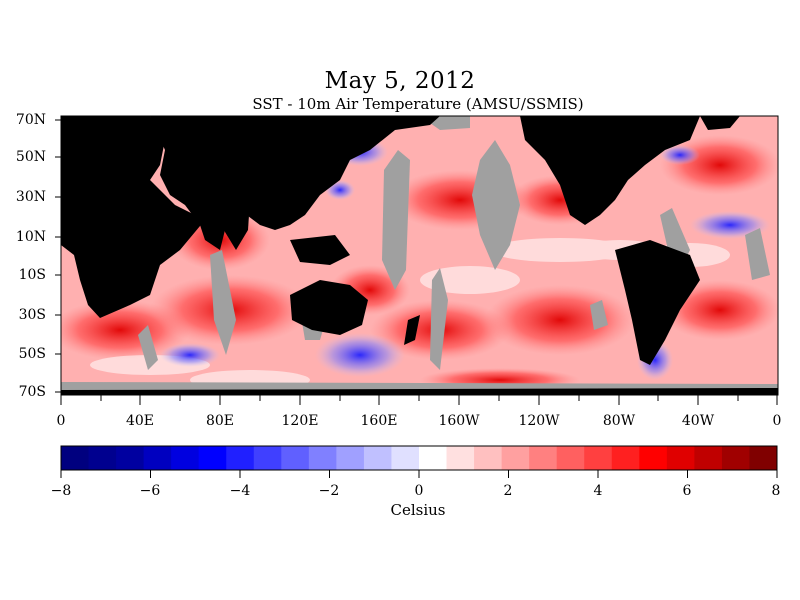  What do you see at coordinates (412, 330) in the screenshot?
I see `newzealand-land` at bounding box center [412, 330].